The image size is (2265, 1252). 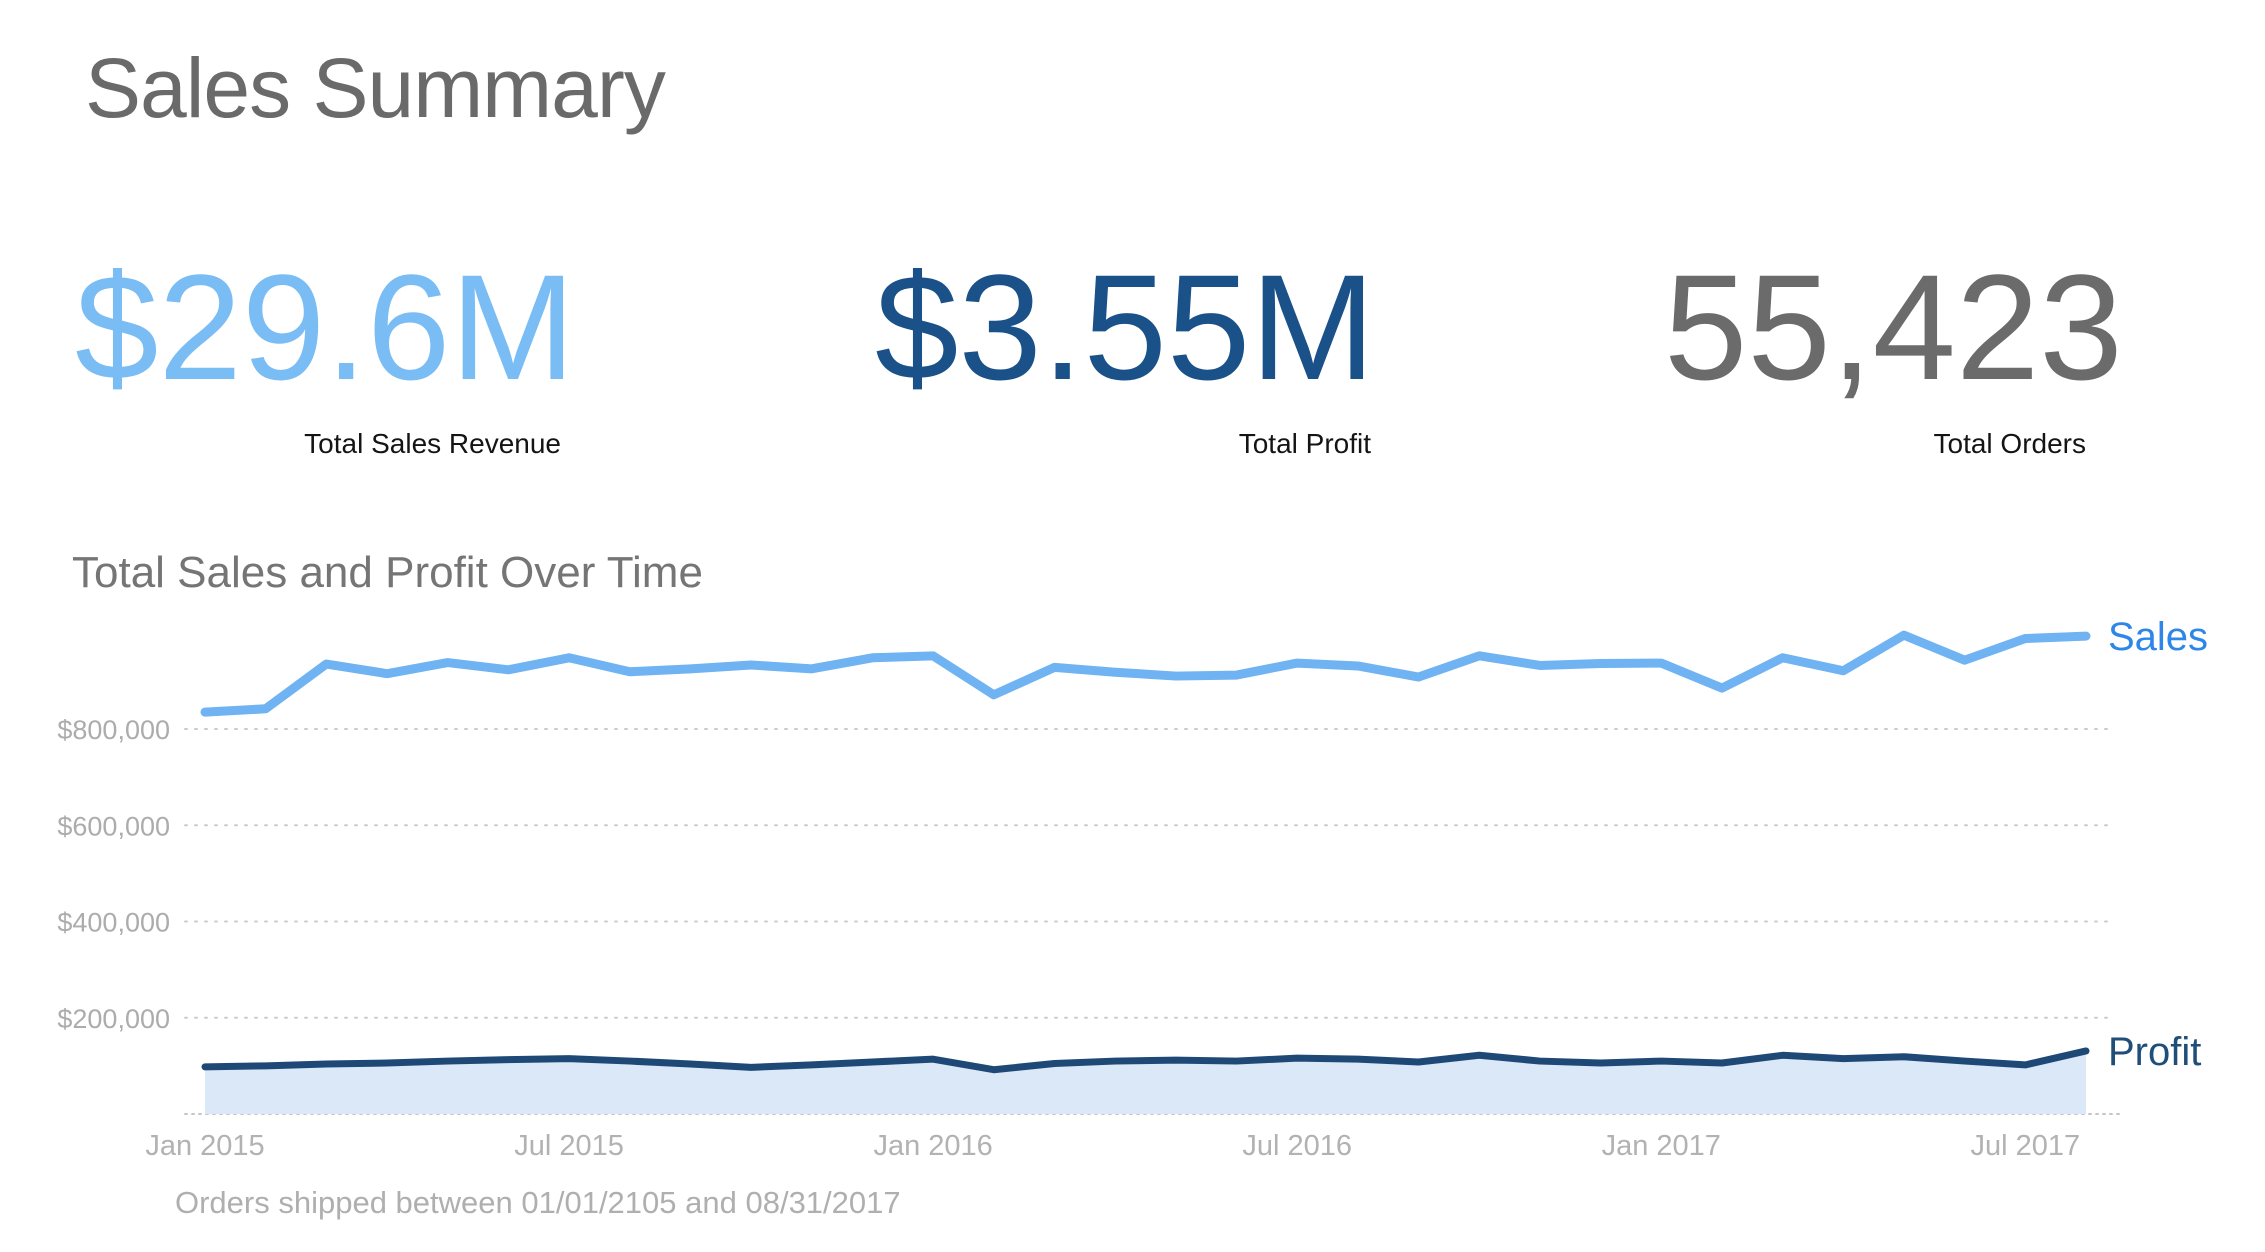 I want to click on sales-series-label: Sales, so click(x=2158, y=637).